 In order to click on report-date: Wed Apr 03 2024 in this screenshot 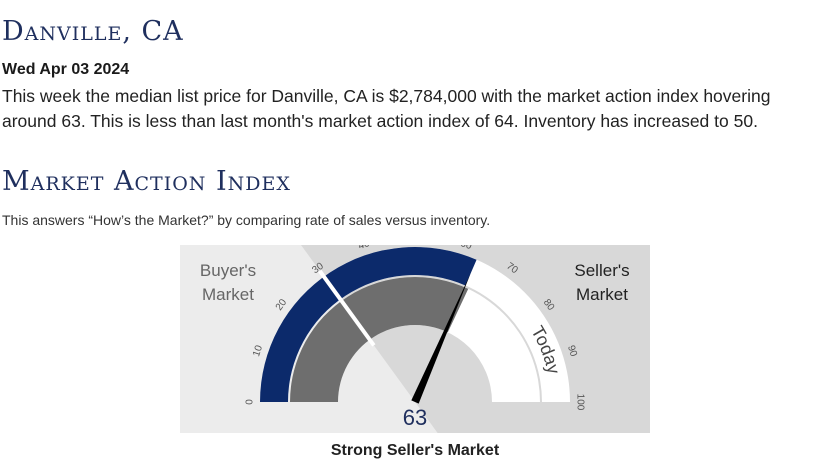, I will do `click(66, 69)`.